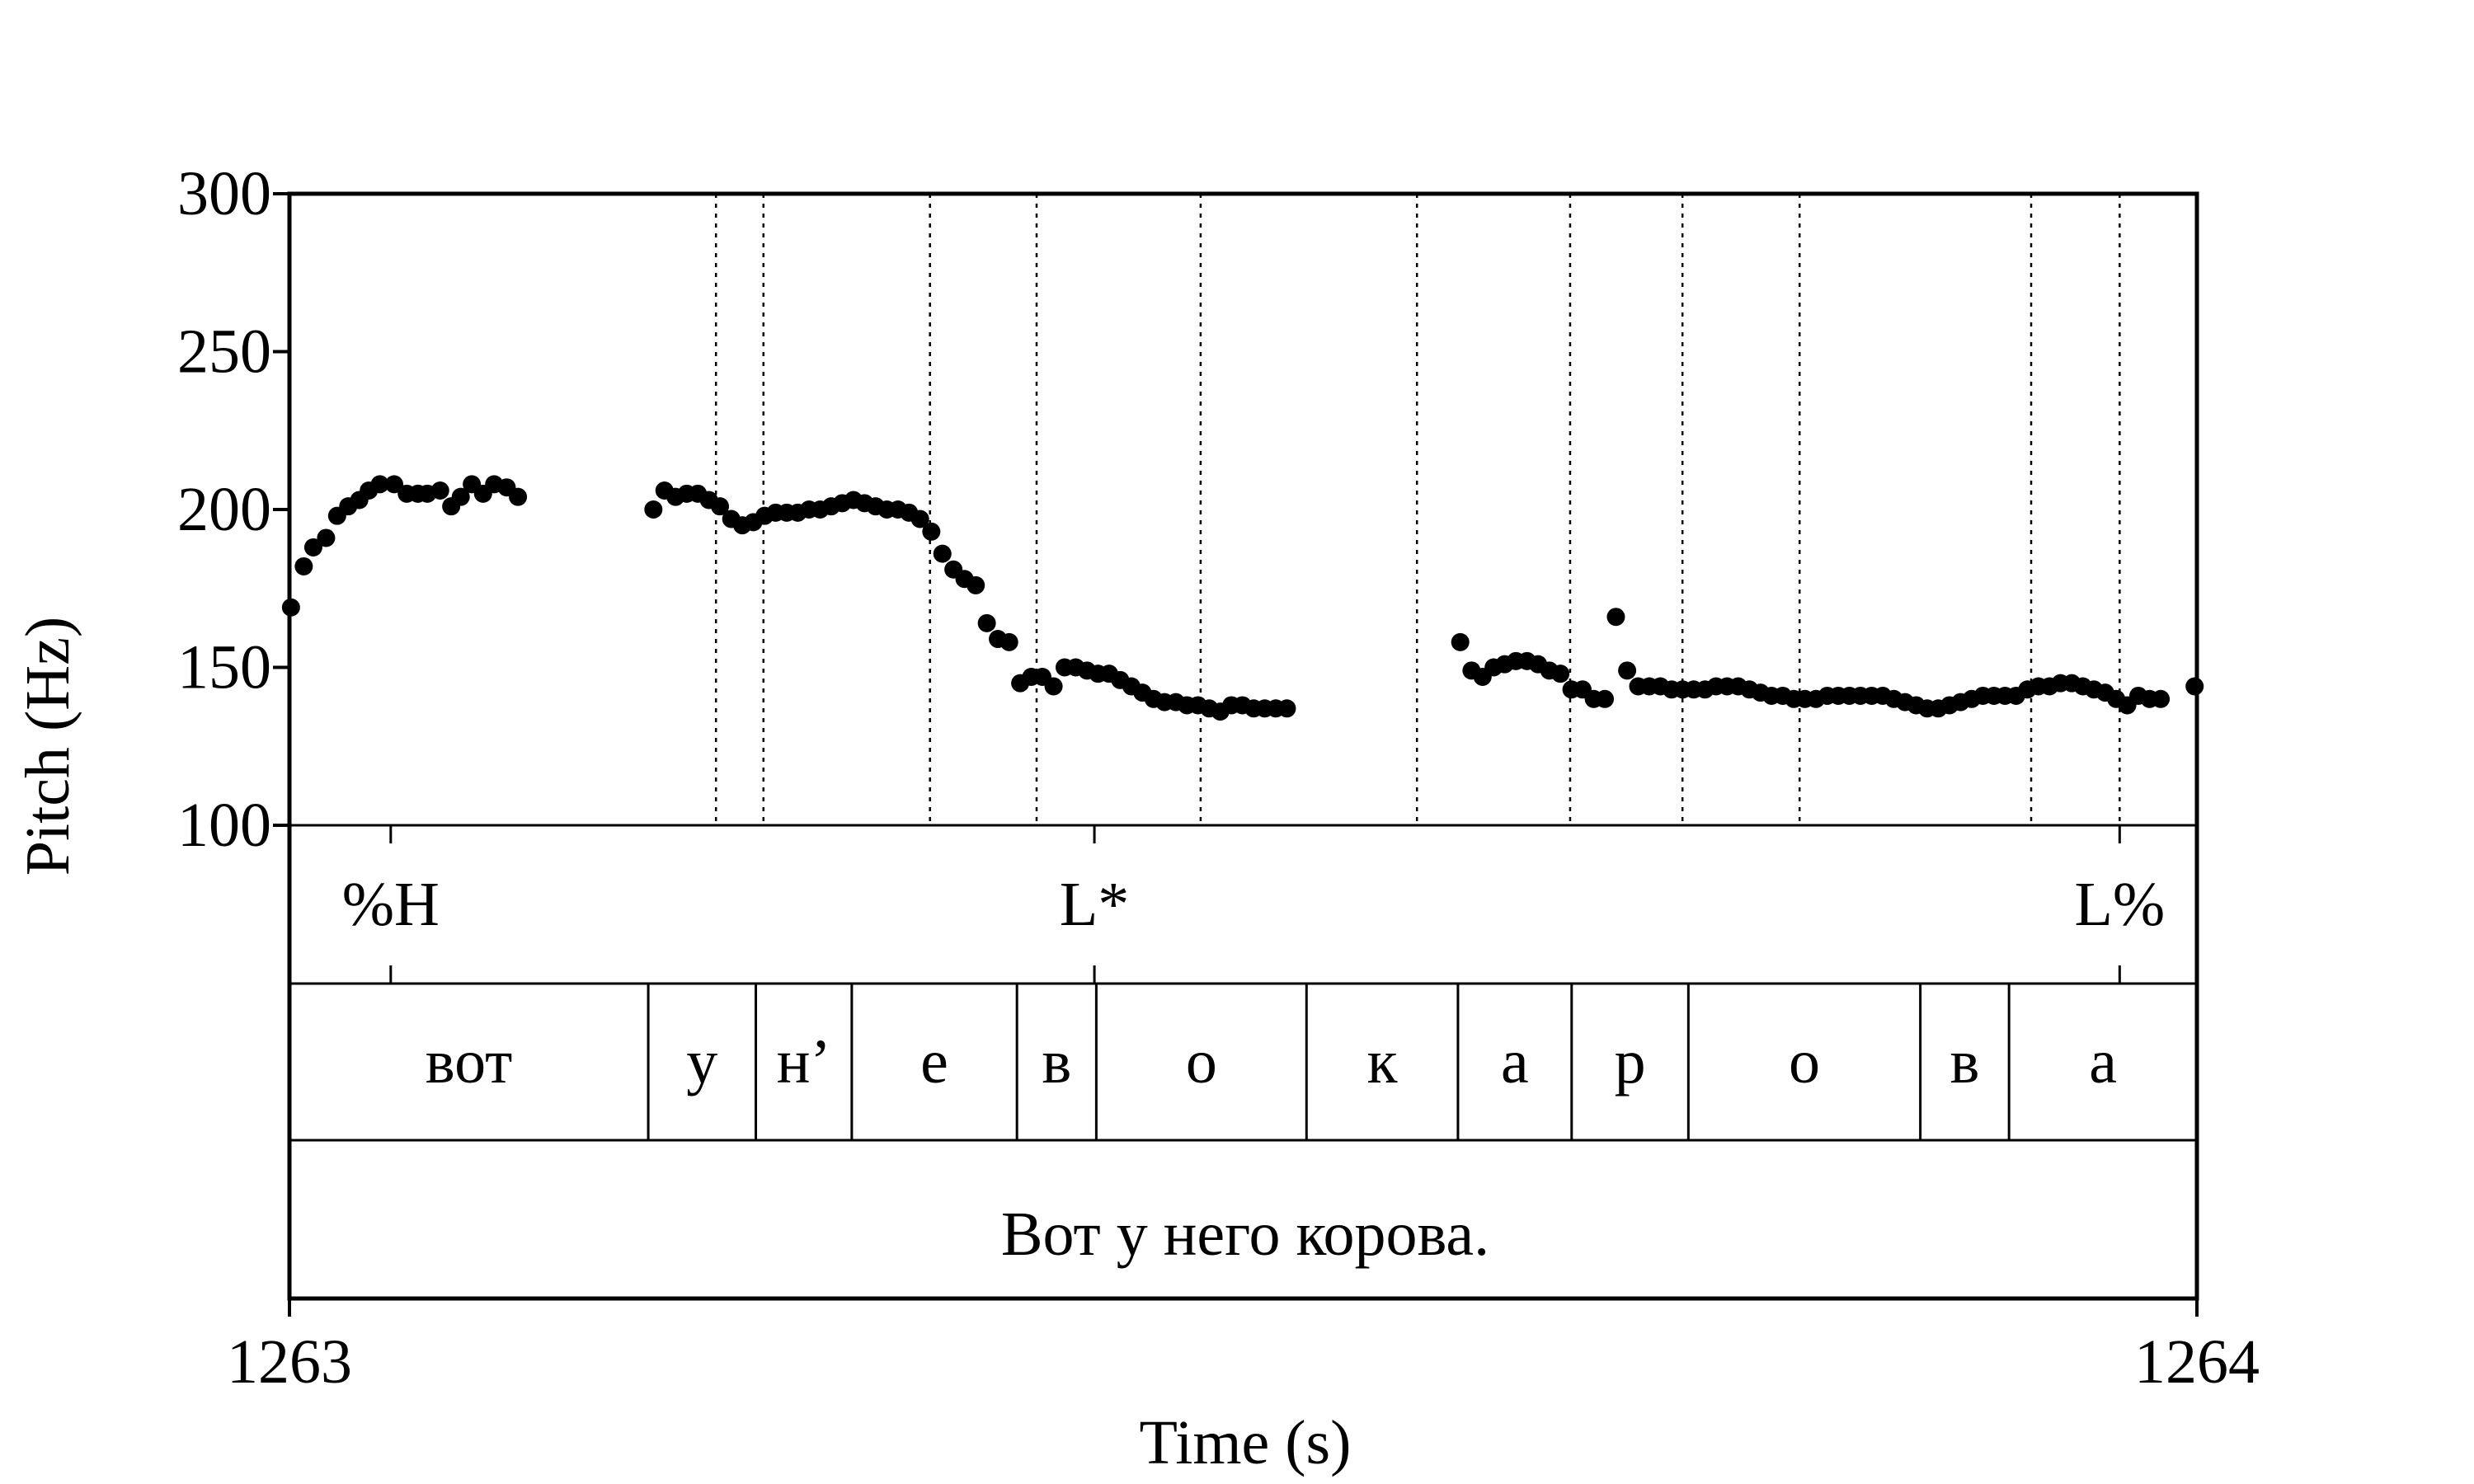 The height and width of the screenshot is (1484, 2474). I want to click on segment-label: вот, so click(469, 1062).